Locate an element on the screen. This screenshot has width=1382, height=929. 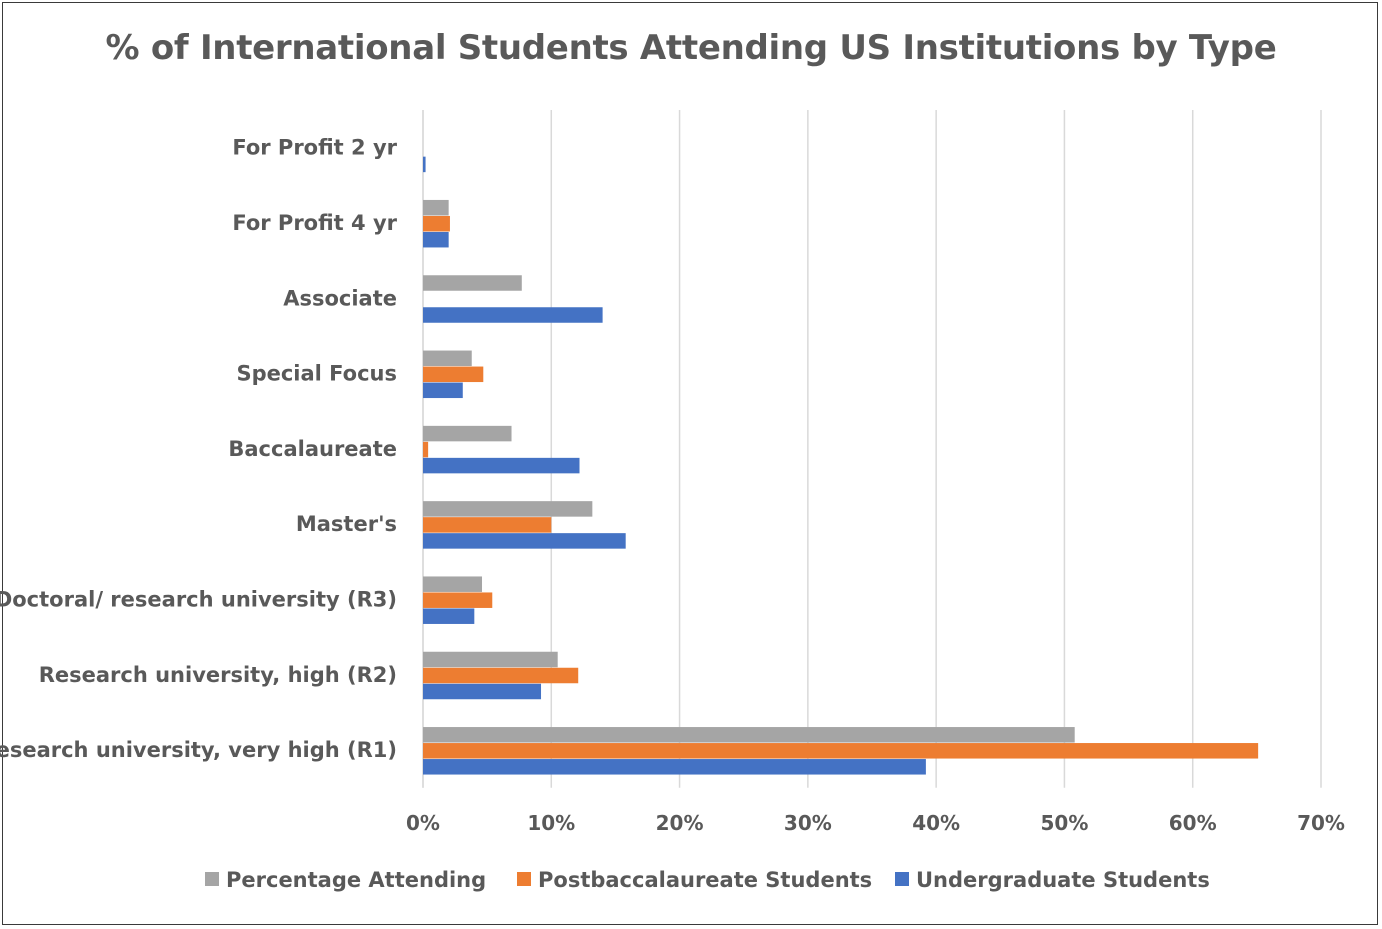
x-tick-label: 70% is located at coordinates (1321, 823).